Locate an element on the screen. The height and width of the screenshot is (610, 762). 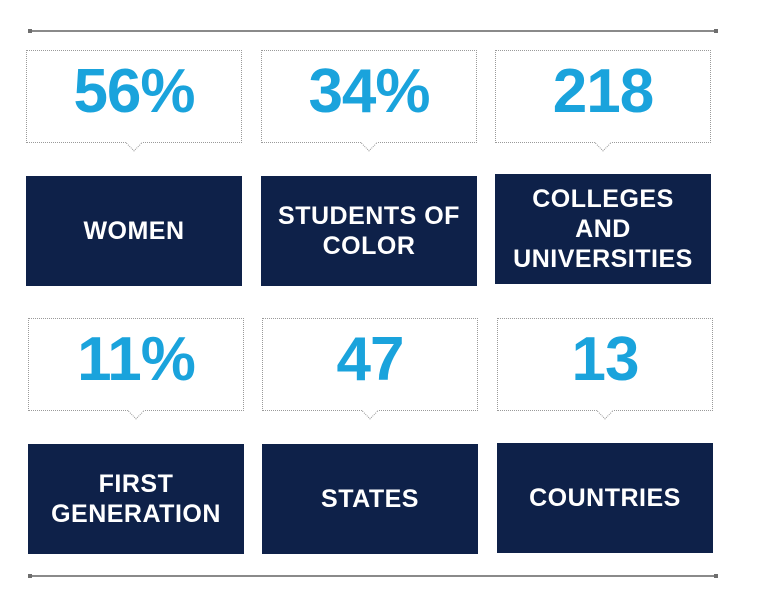
stat-value-bubble: 47 is located at coordinates (370, 364).